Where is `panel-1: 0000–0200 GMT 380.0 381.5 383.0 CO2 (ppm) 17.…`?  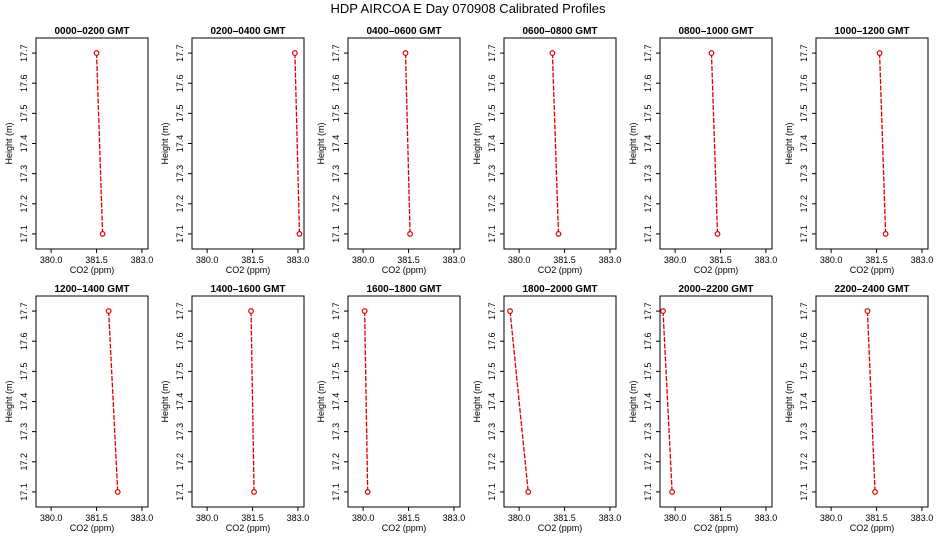 panel-1: 0000–0200 GMT 380.0 381.5 383.0 CO2 (ppm) 17.… is located at coordinates (78, 150).